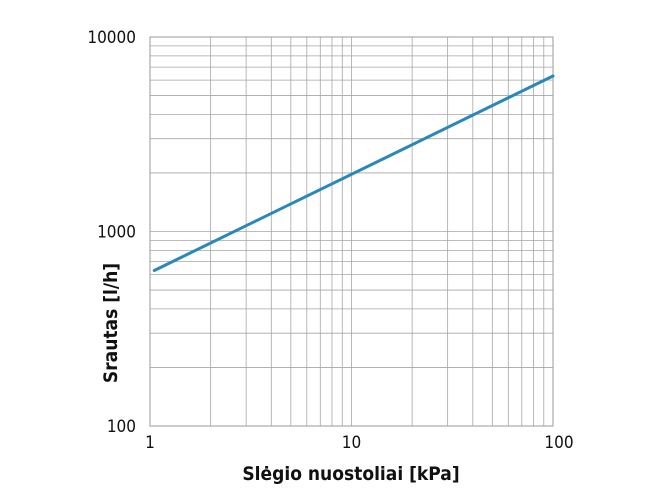  What do you see at coordinates (558, 443) in the screenshot?
I see `x-tick-label: 100` at bounding box center [558, 443].